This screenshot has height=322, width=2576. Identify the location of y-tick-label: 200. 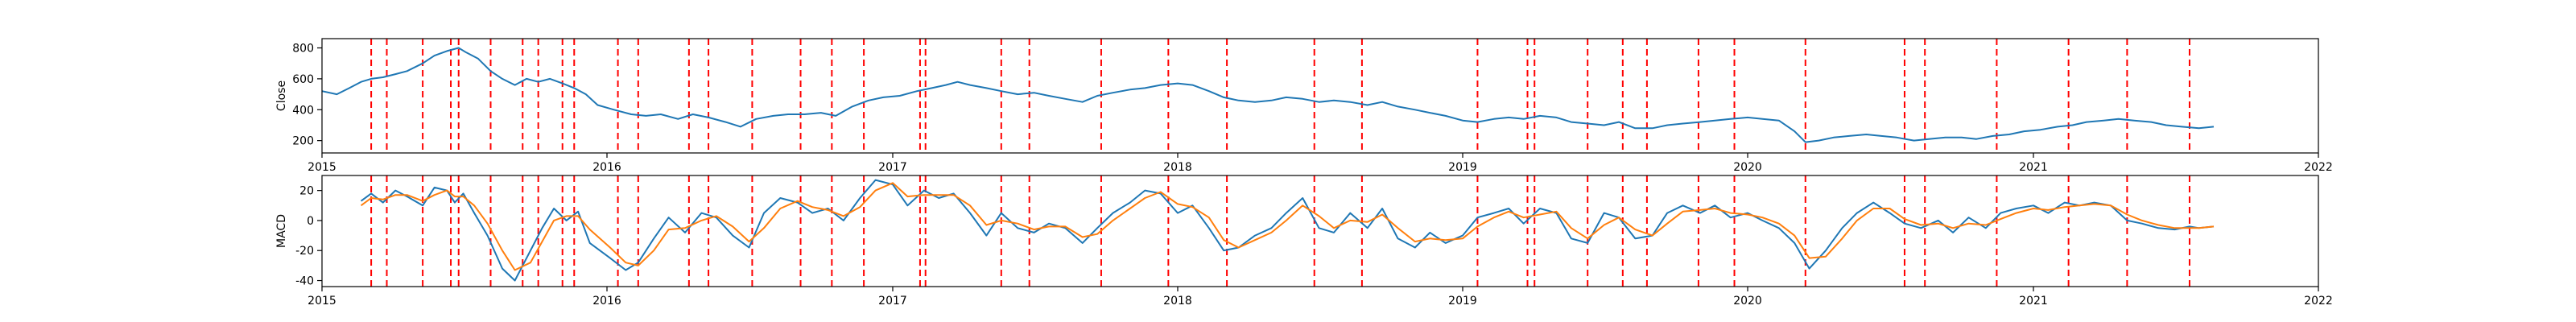
(303, 141).